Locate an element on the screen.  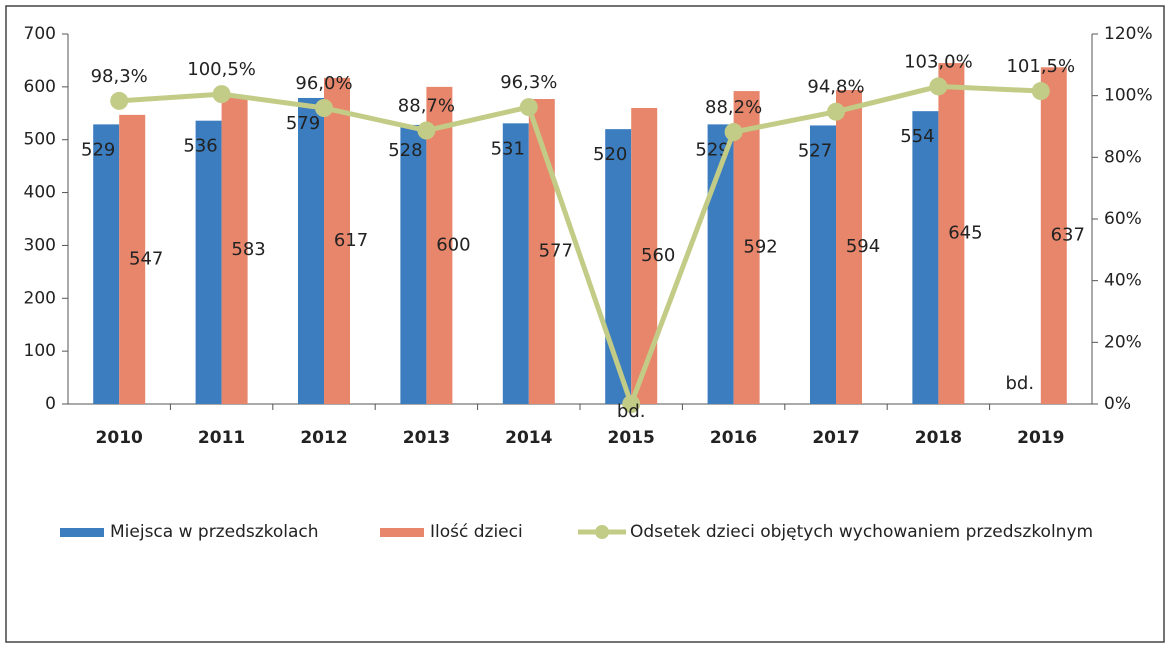
y-tick-label: 300 is located at coordinates (40, 245).